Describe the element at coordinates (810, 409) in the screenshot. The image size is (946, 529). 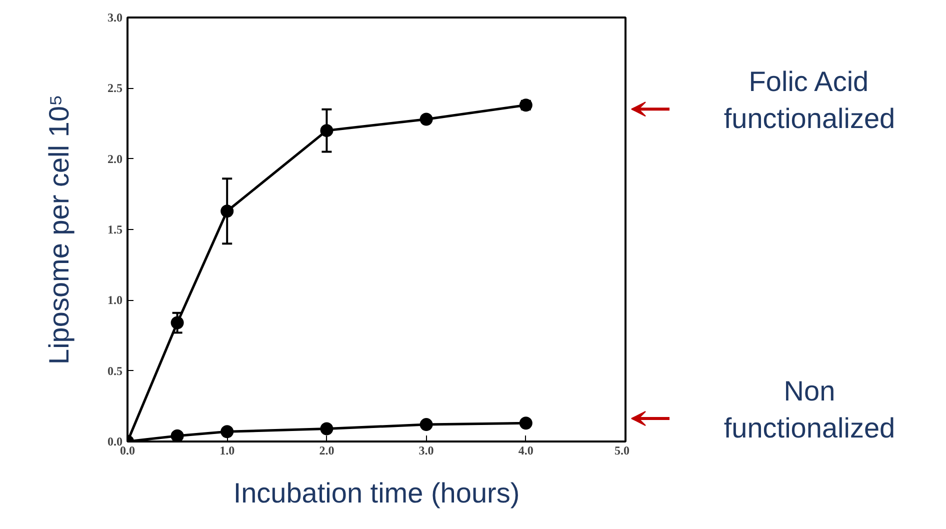
I see `text: Non functionalized` at that location.